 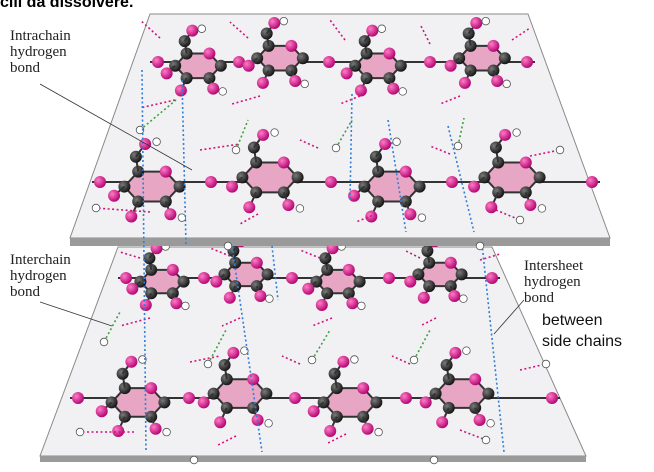 What do you see at coordinates (40, 52) in the screenshot?
I see `intrachain-label: Intrachain hydrogen bond` at bounding box center [40, 52].